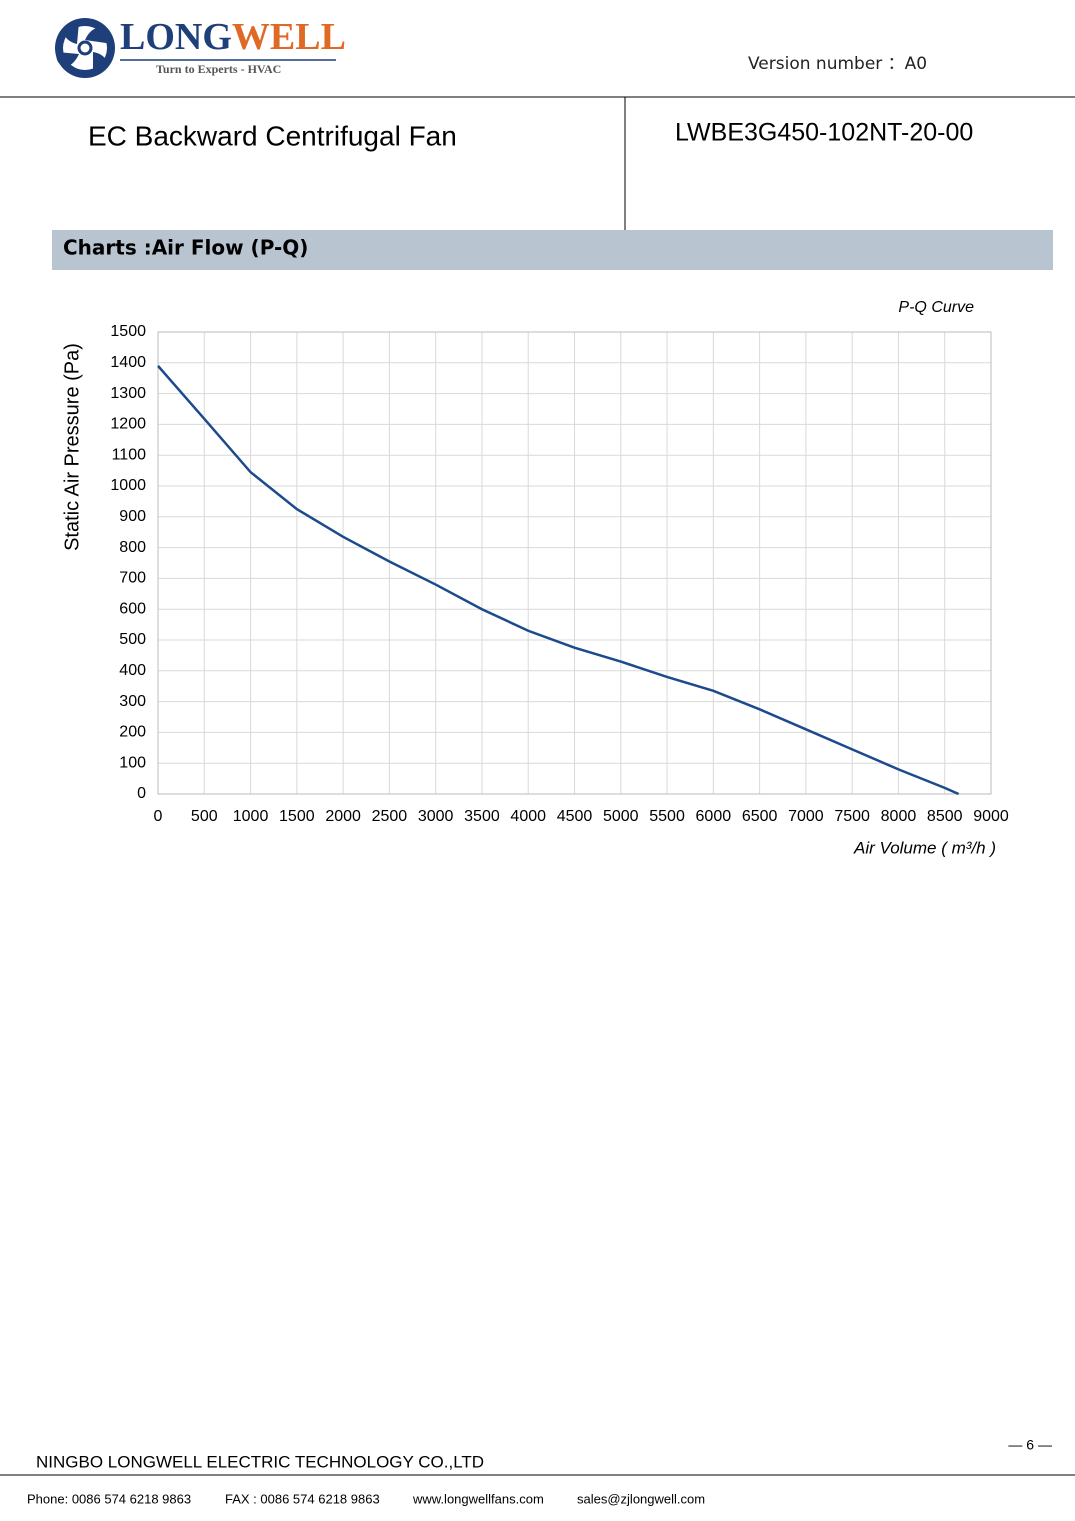 The width and height of the screenshot is (1075, 1521). I want to click on x-tick-label: 2000, so click(343, 816).